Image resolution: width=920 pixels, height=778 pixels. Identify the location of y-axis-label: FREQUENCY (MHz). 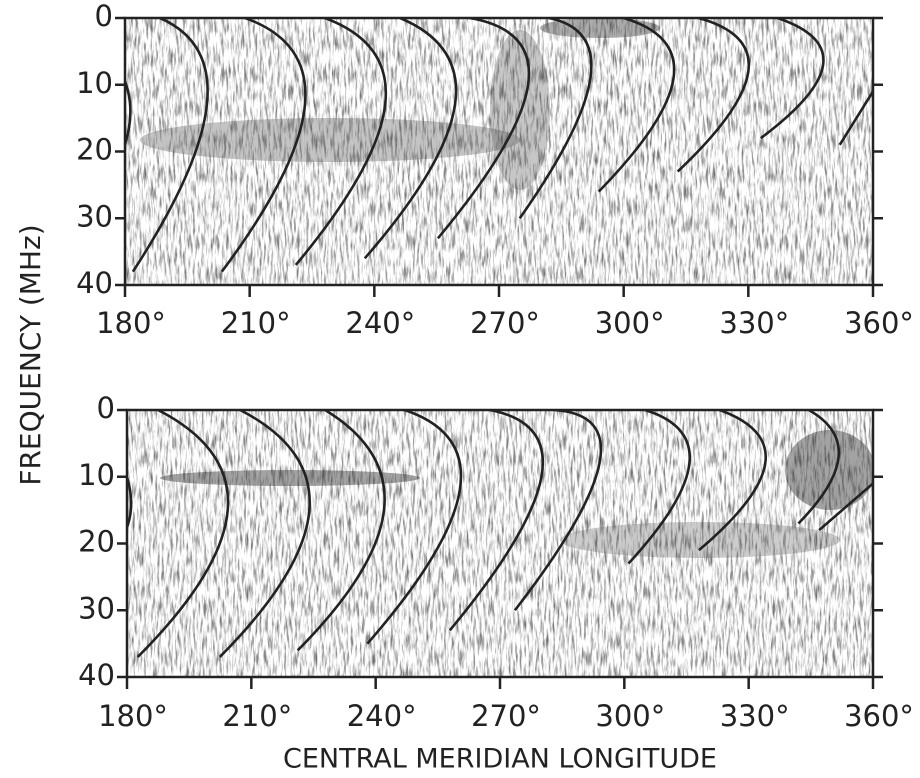
(30, 354).